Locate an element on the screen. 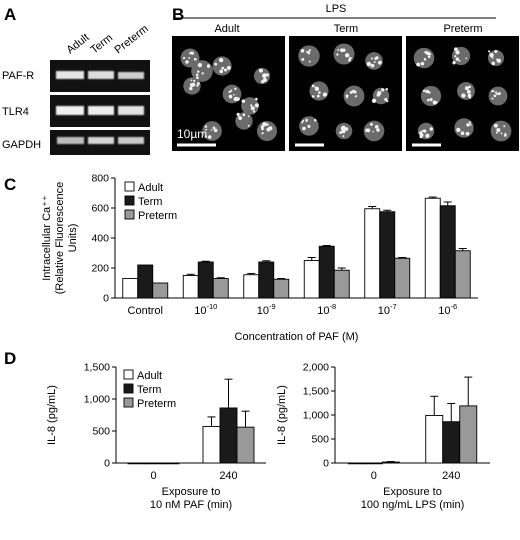  x-tick-label: 10⁻⁸ is located at coordinates (326, 309).